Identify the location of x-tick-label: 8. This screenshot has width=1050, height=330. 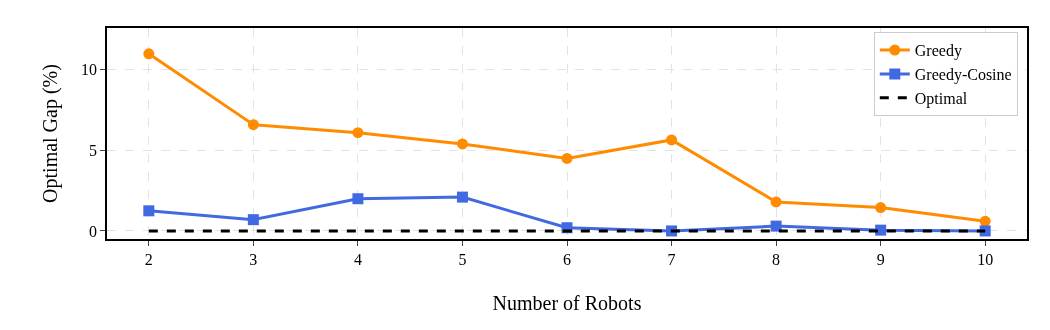
(776, 259).